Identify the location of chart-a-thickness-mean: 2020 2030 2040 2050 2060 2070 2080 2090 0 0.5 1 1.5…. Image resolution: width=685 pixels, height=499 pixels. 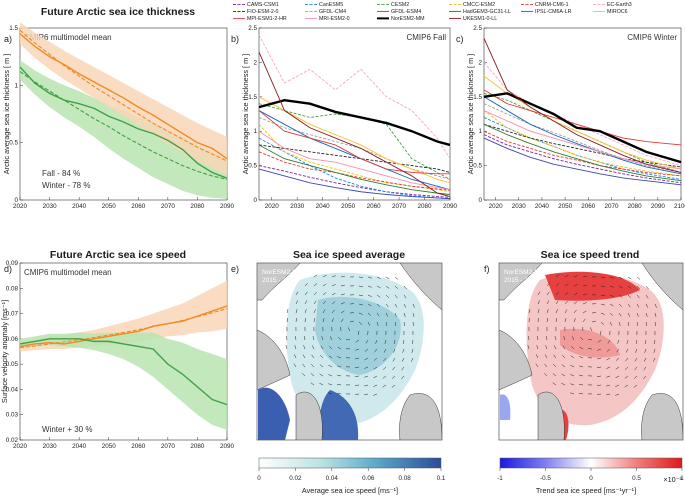
(118, 116).